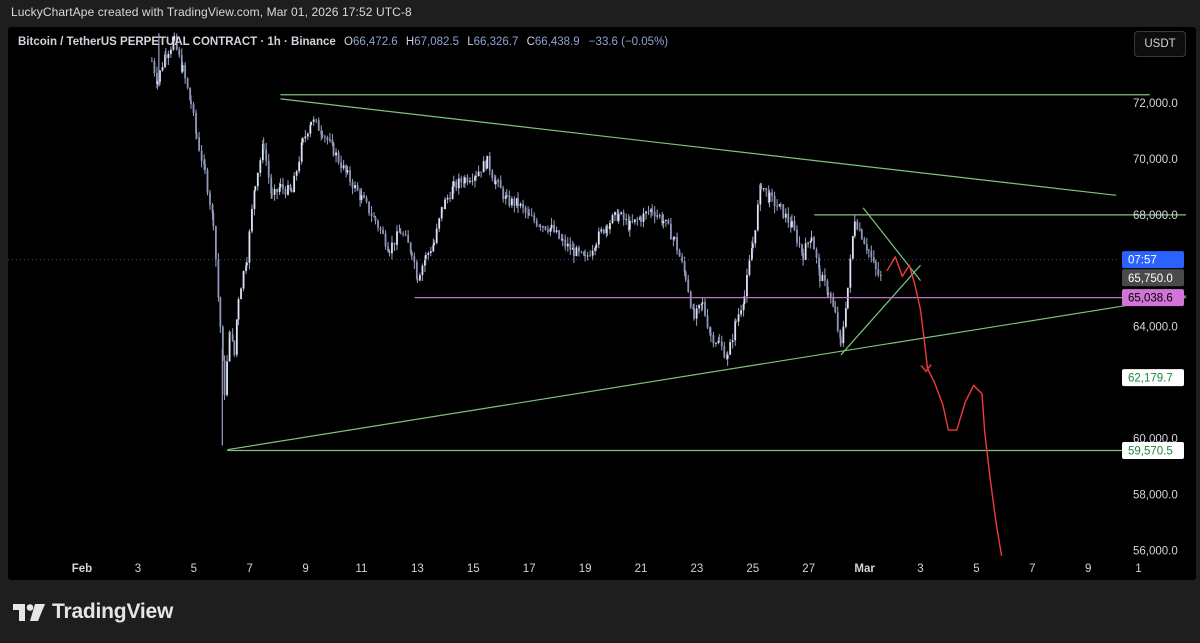  I want to click on x-tick-label: 27, so click(808, 569).